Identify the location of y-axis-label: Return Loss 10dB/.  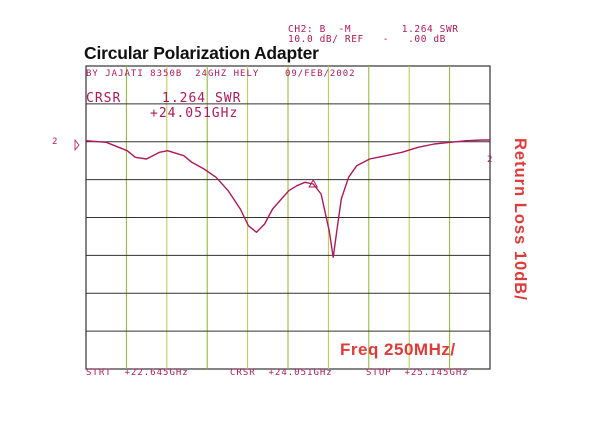
(520, 219).